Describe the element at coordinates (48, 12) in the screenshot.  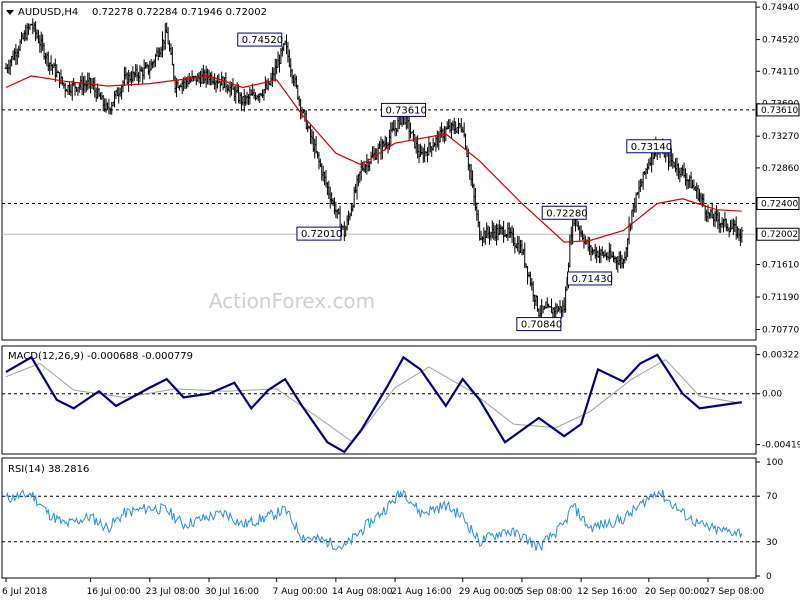
I see `symbol-label: AUDUSD,H4` at that location.